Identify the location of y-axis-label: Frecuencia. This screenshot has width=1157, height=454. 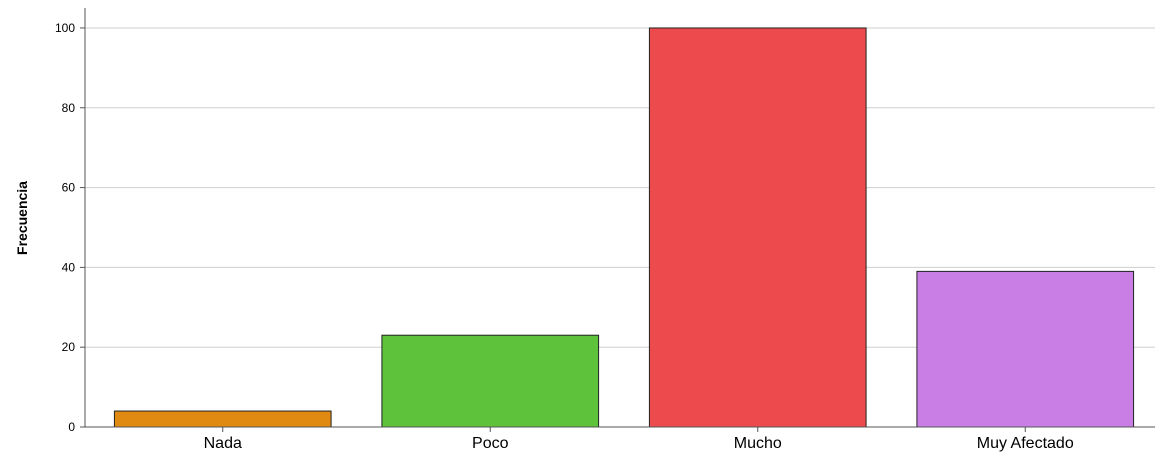
(22, 218).